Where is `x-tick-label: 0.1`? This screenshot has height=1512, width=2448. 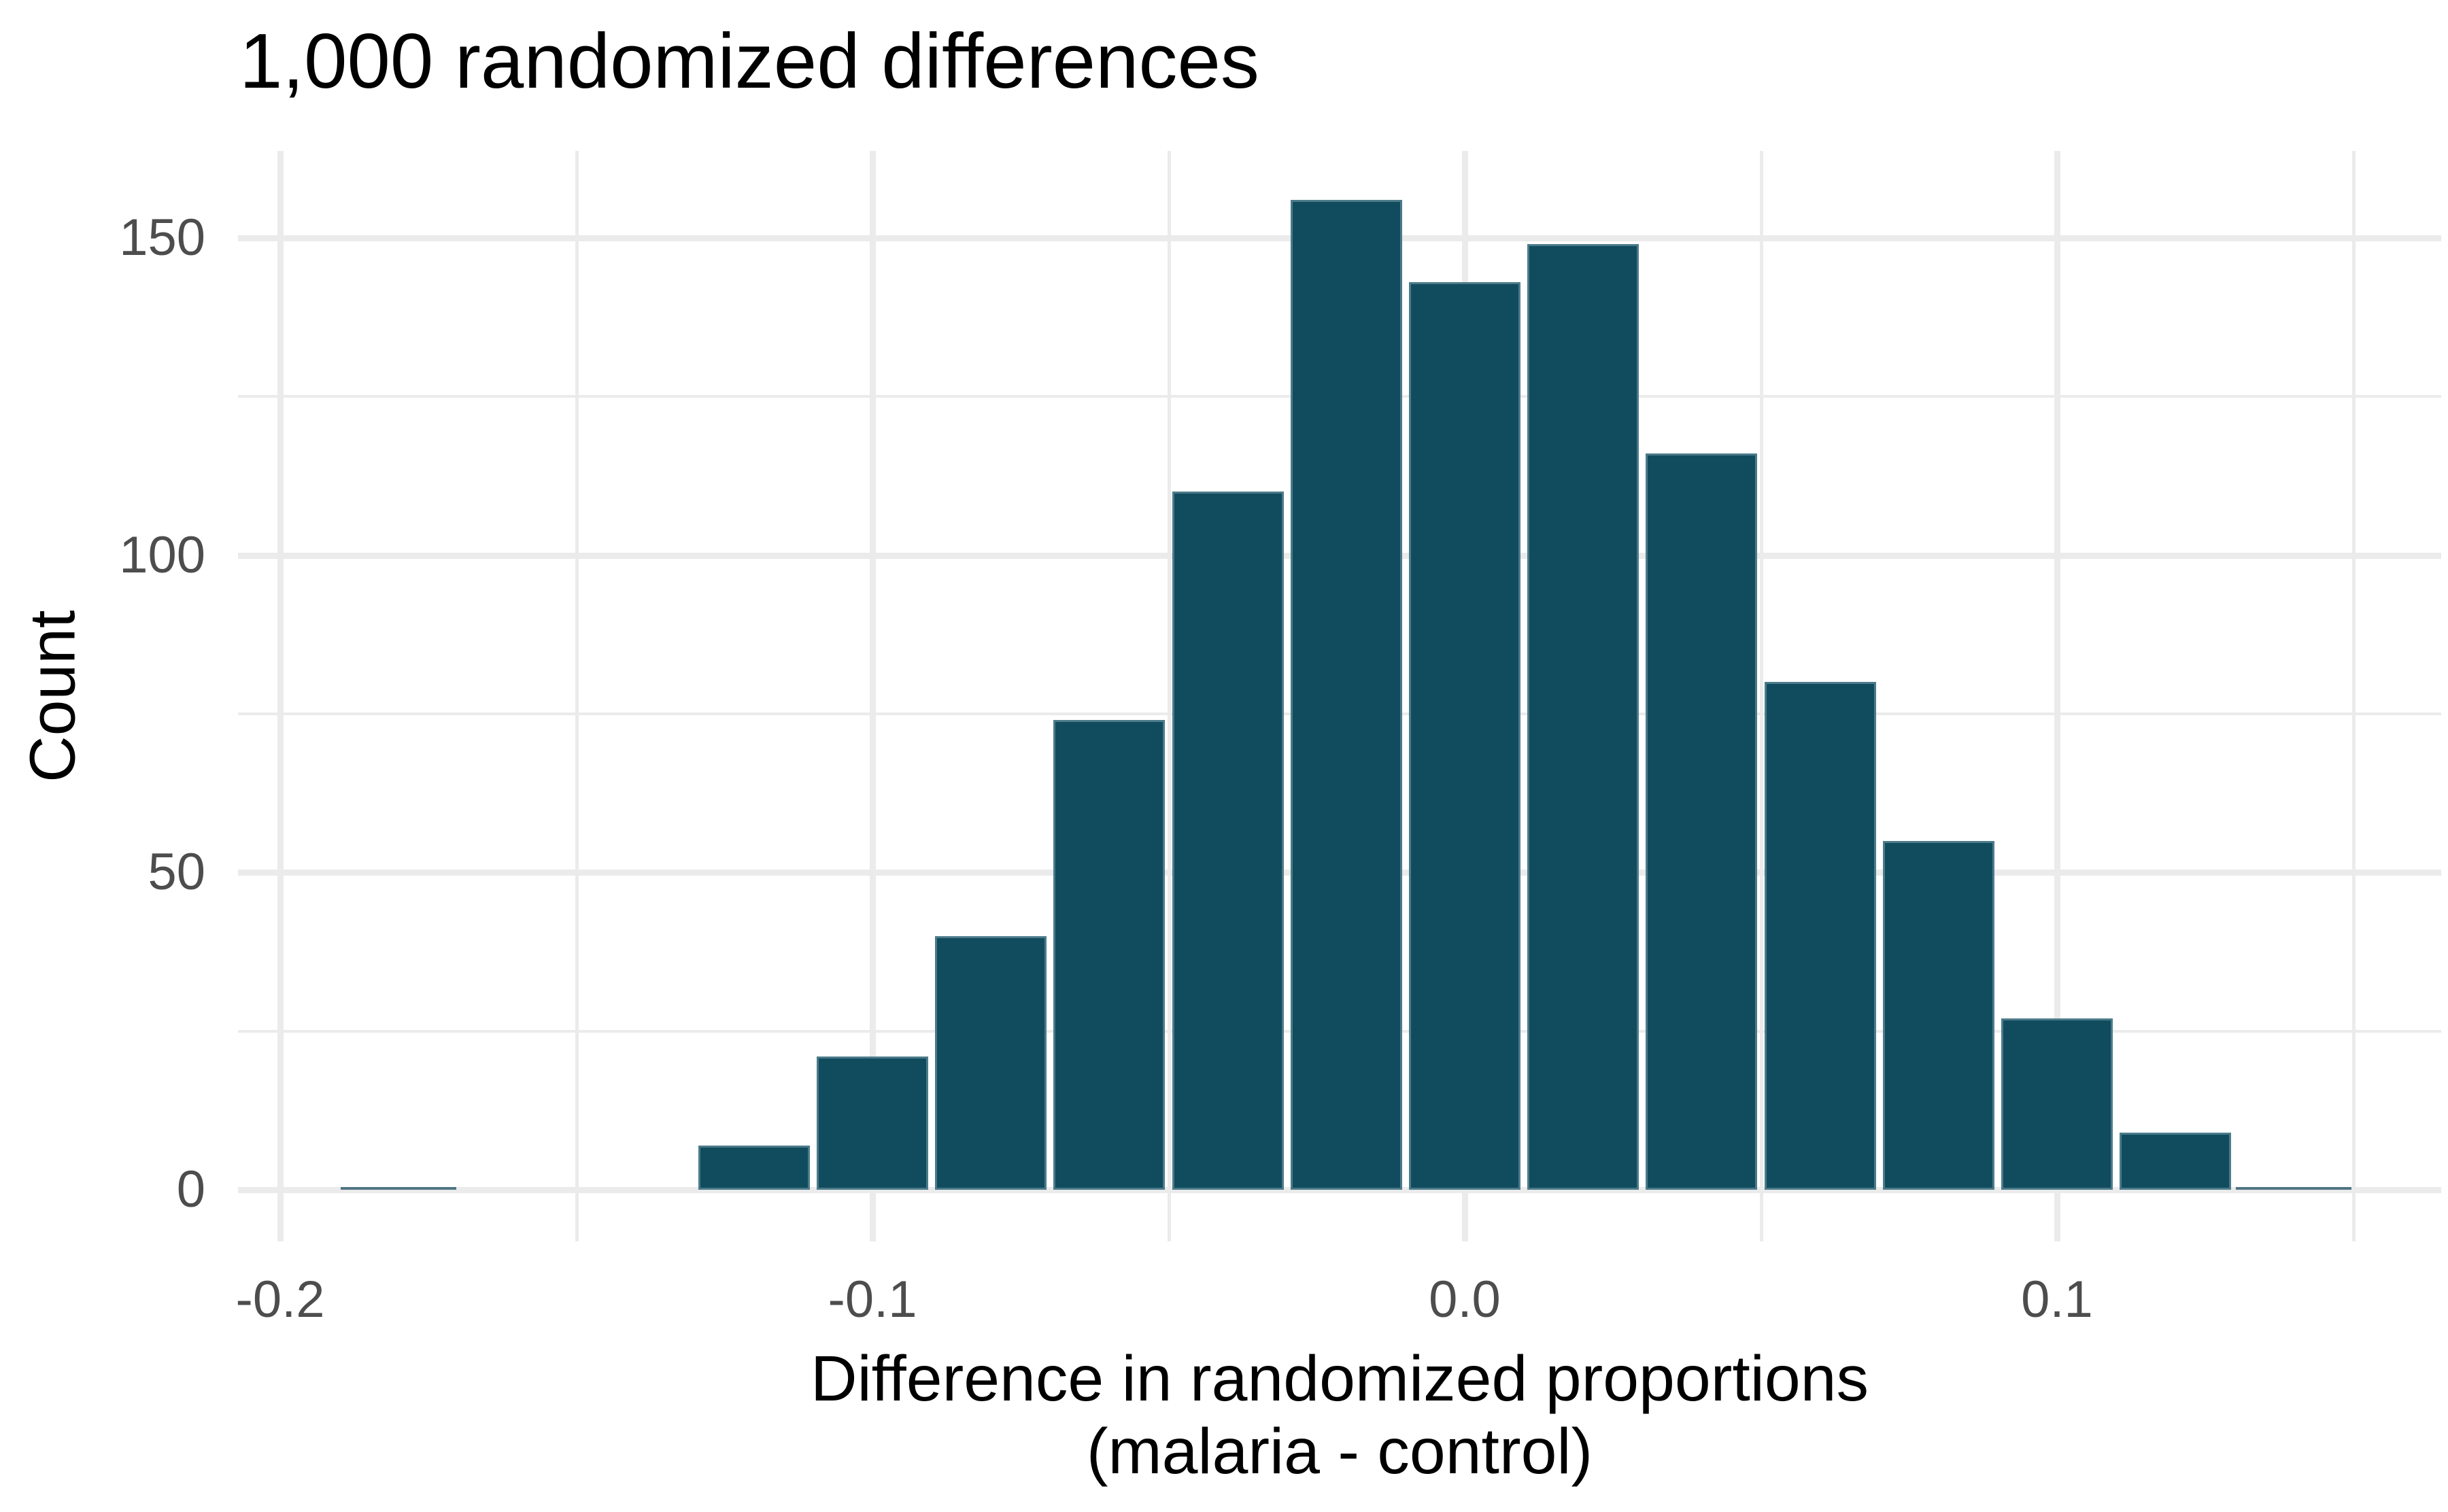 x-tick-label: 0.1 is located at coordinates (2057, 1299).